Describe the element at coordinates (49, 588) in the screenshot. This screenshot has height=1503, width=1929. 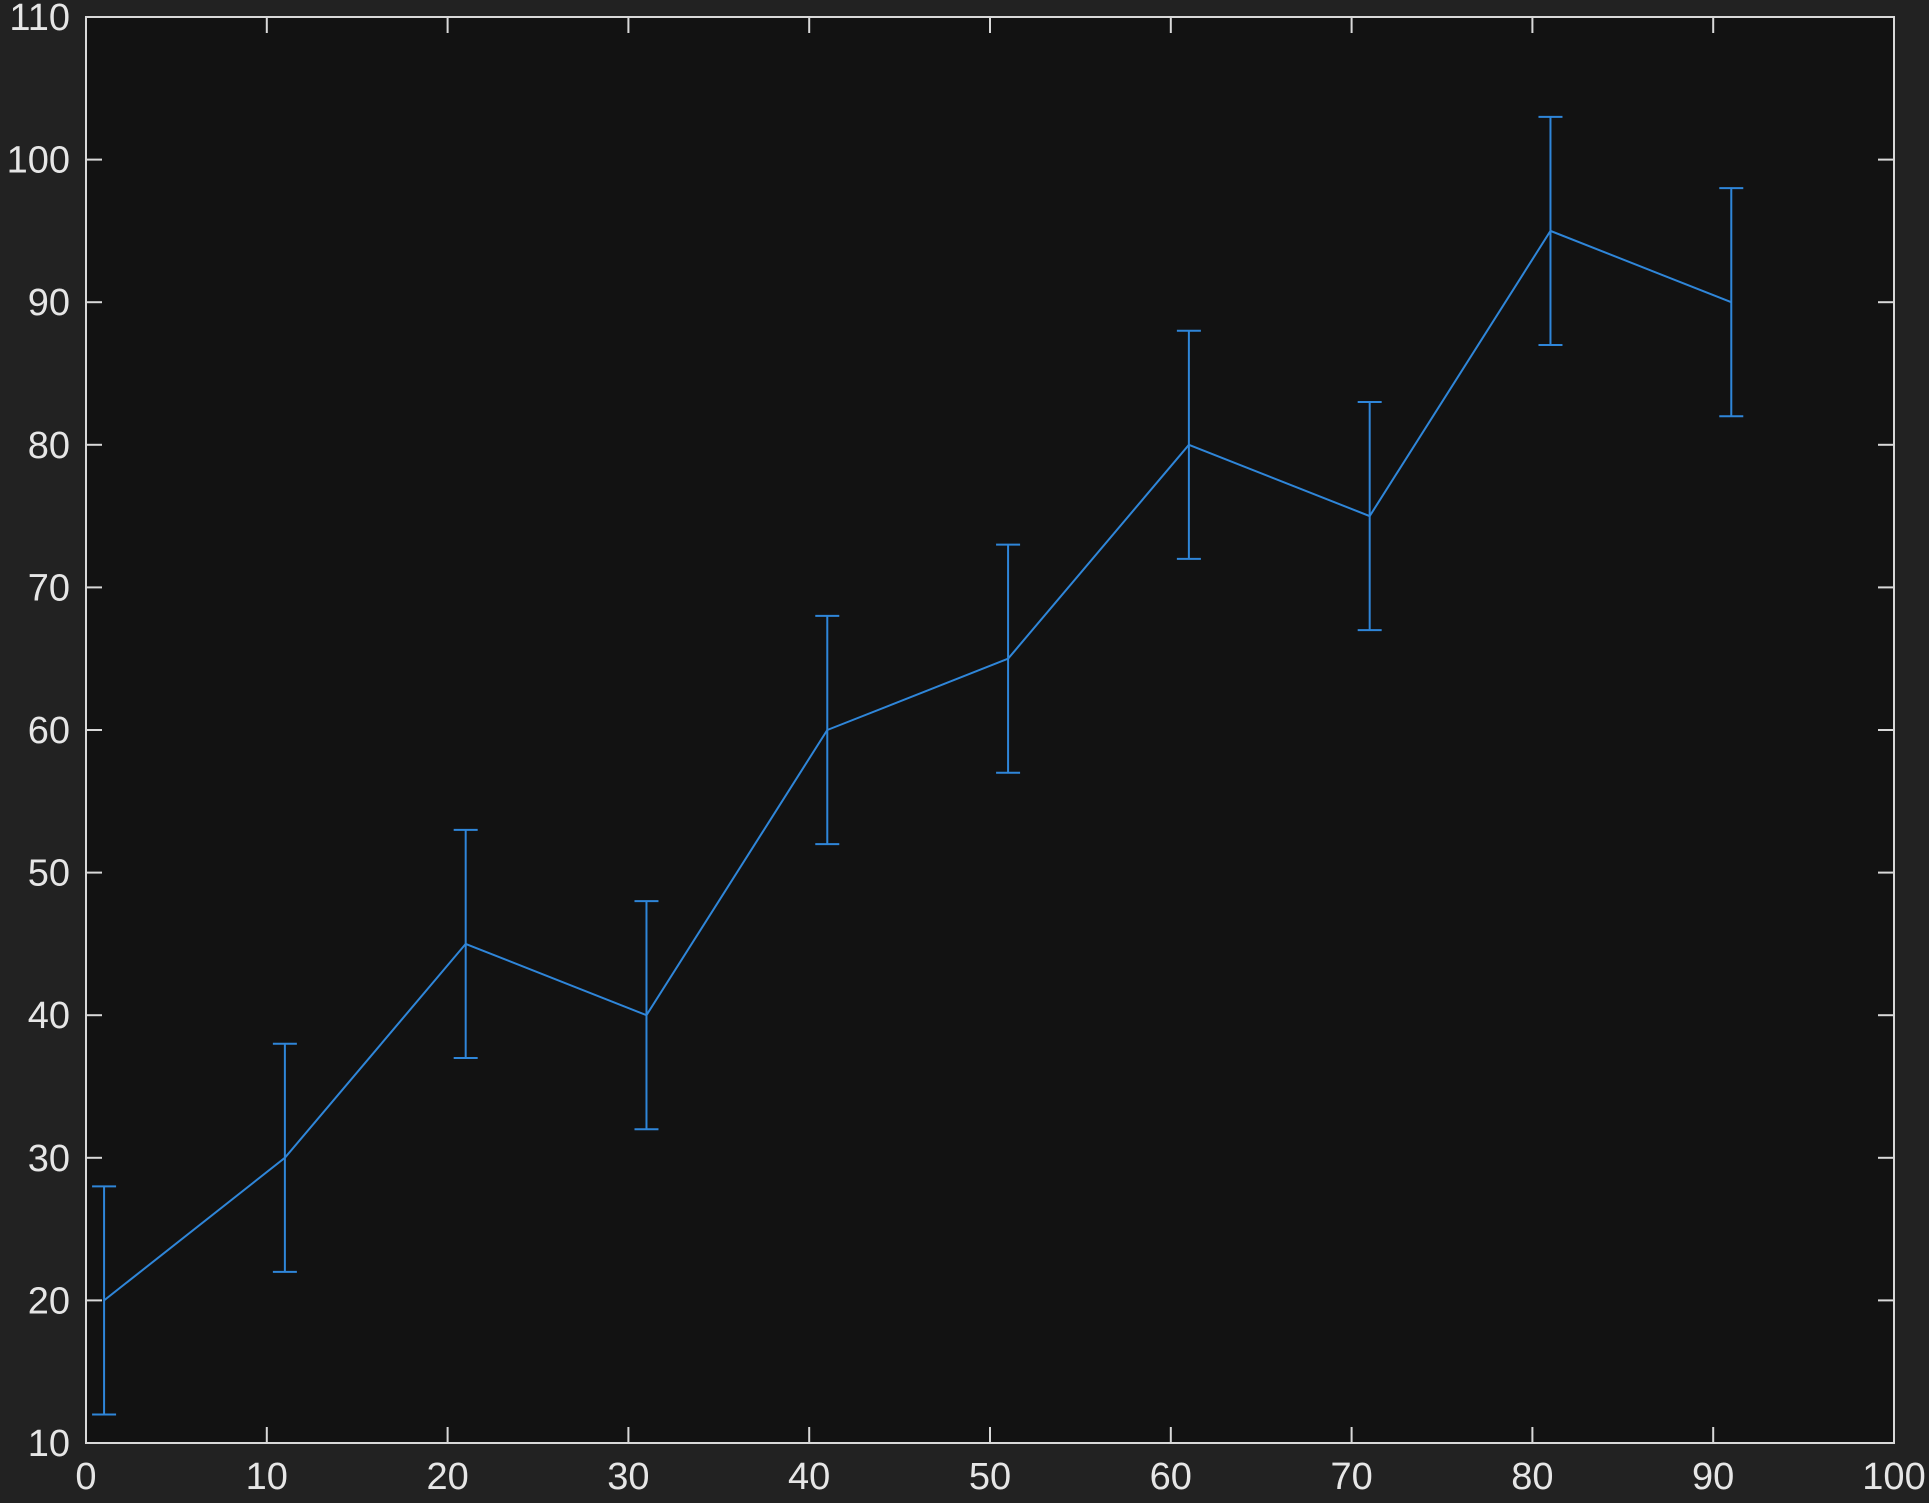
I see `y-tick-label: 70` at that location.